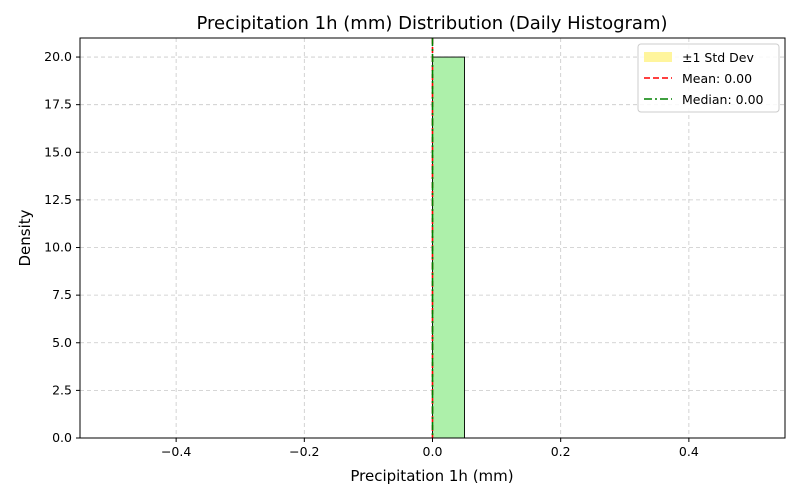  I want to click on y-axis-title: Density, so click(25, 237).